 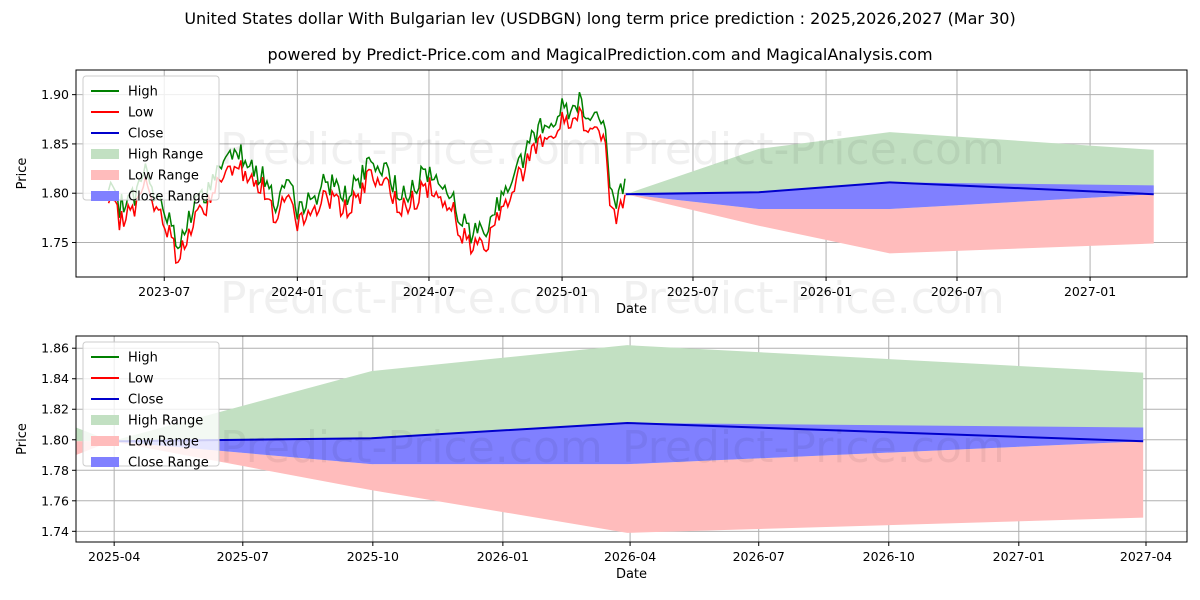 What do you see at coordinates (693, 291) in the screenshot?
I see `top-xtick-label: 2025-07` at bounding box center [693, 291].